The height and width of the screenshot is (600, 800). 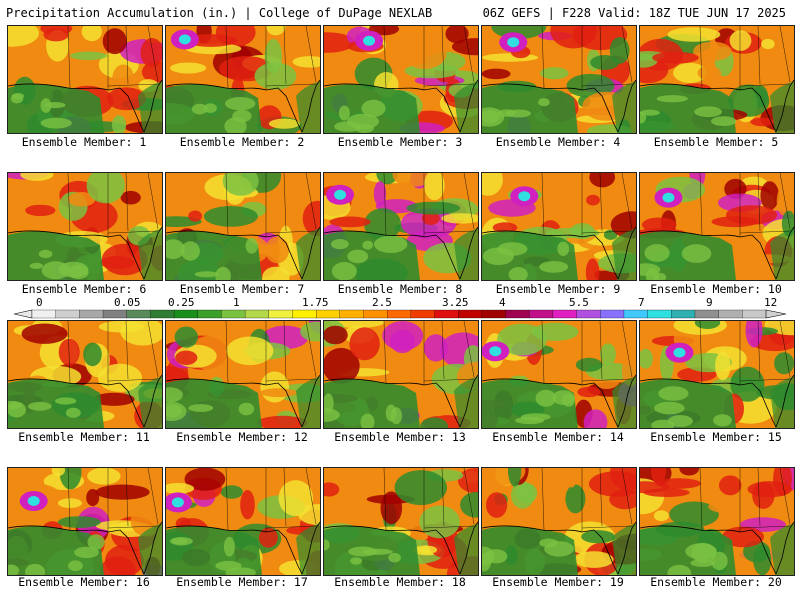 What do you see at coordinates (39, 302) in the screenshot?
I see `colorbar-tick-label: 0` at bounding box center [39, 302].